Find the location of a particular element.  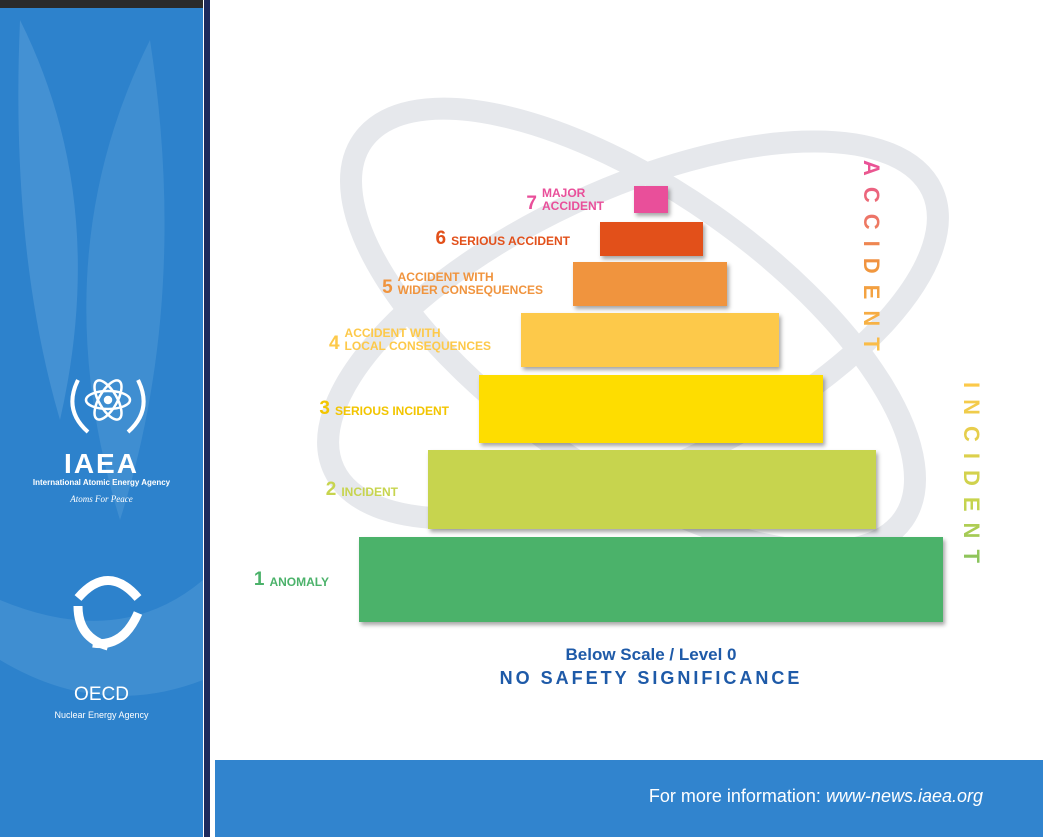

level-text: SERIOUS INCIDENT is located at coordinates (392, 411).